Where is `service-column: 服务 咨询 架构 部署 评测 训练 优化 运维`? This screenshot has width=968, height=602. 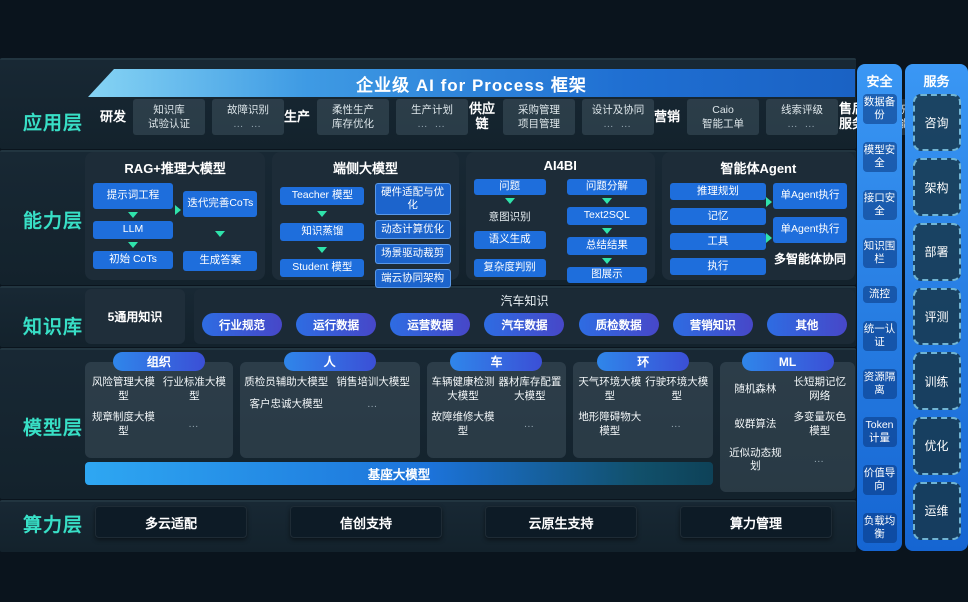 service-column: 服务 咨询 架构 部署 评测 训练 优化 运维 is located at coordinates (936, 307).